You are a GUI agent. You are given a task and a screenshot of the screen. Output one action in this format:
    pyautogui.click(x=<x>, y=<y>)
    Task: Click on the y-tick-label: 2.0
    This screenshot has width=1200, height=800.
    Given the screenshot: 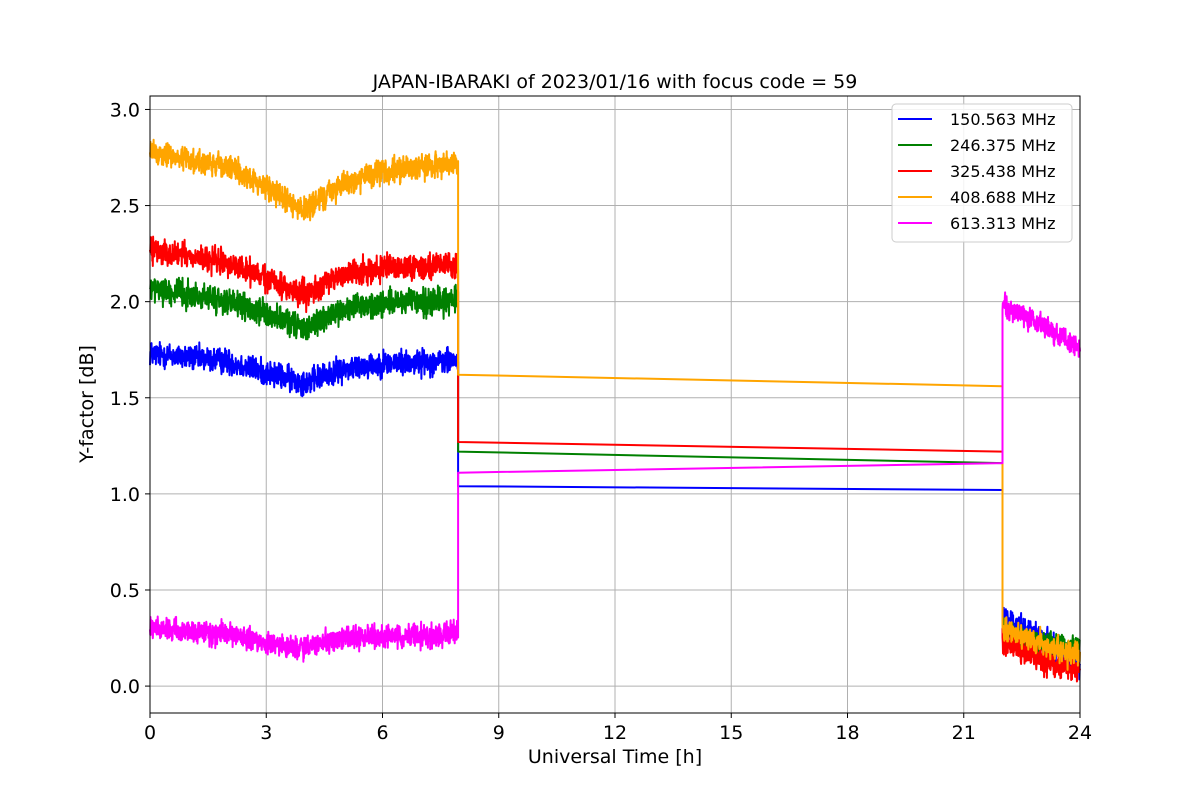 What is the action you would take?
    pyautogui.click(x=125, y=303)
    